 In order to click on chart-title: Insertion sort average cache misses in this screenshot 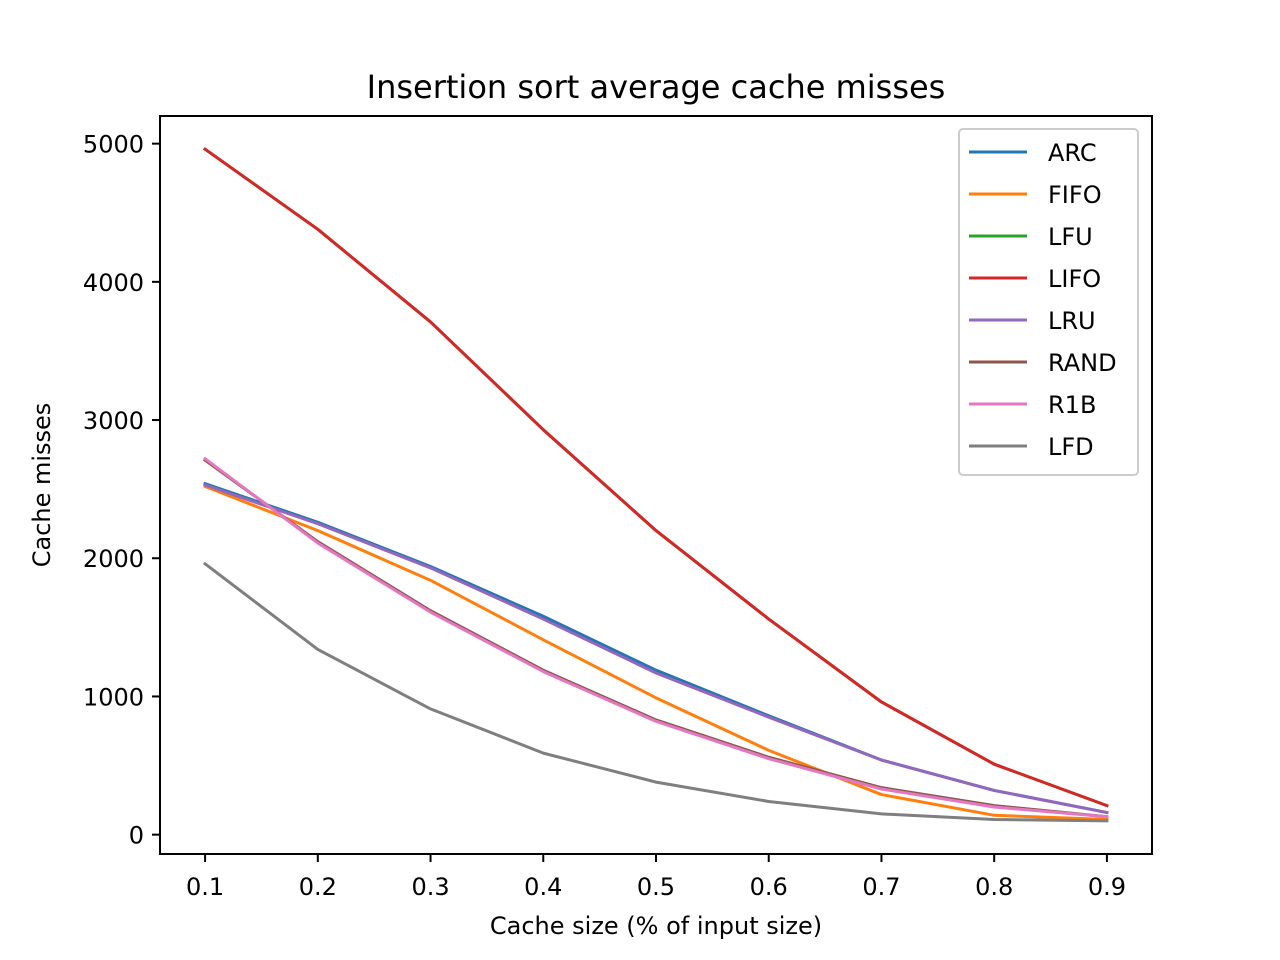, I will do `click(656, 87)`.